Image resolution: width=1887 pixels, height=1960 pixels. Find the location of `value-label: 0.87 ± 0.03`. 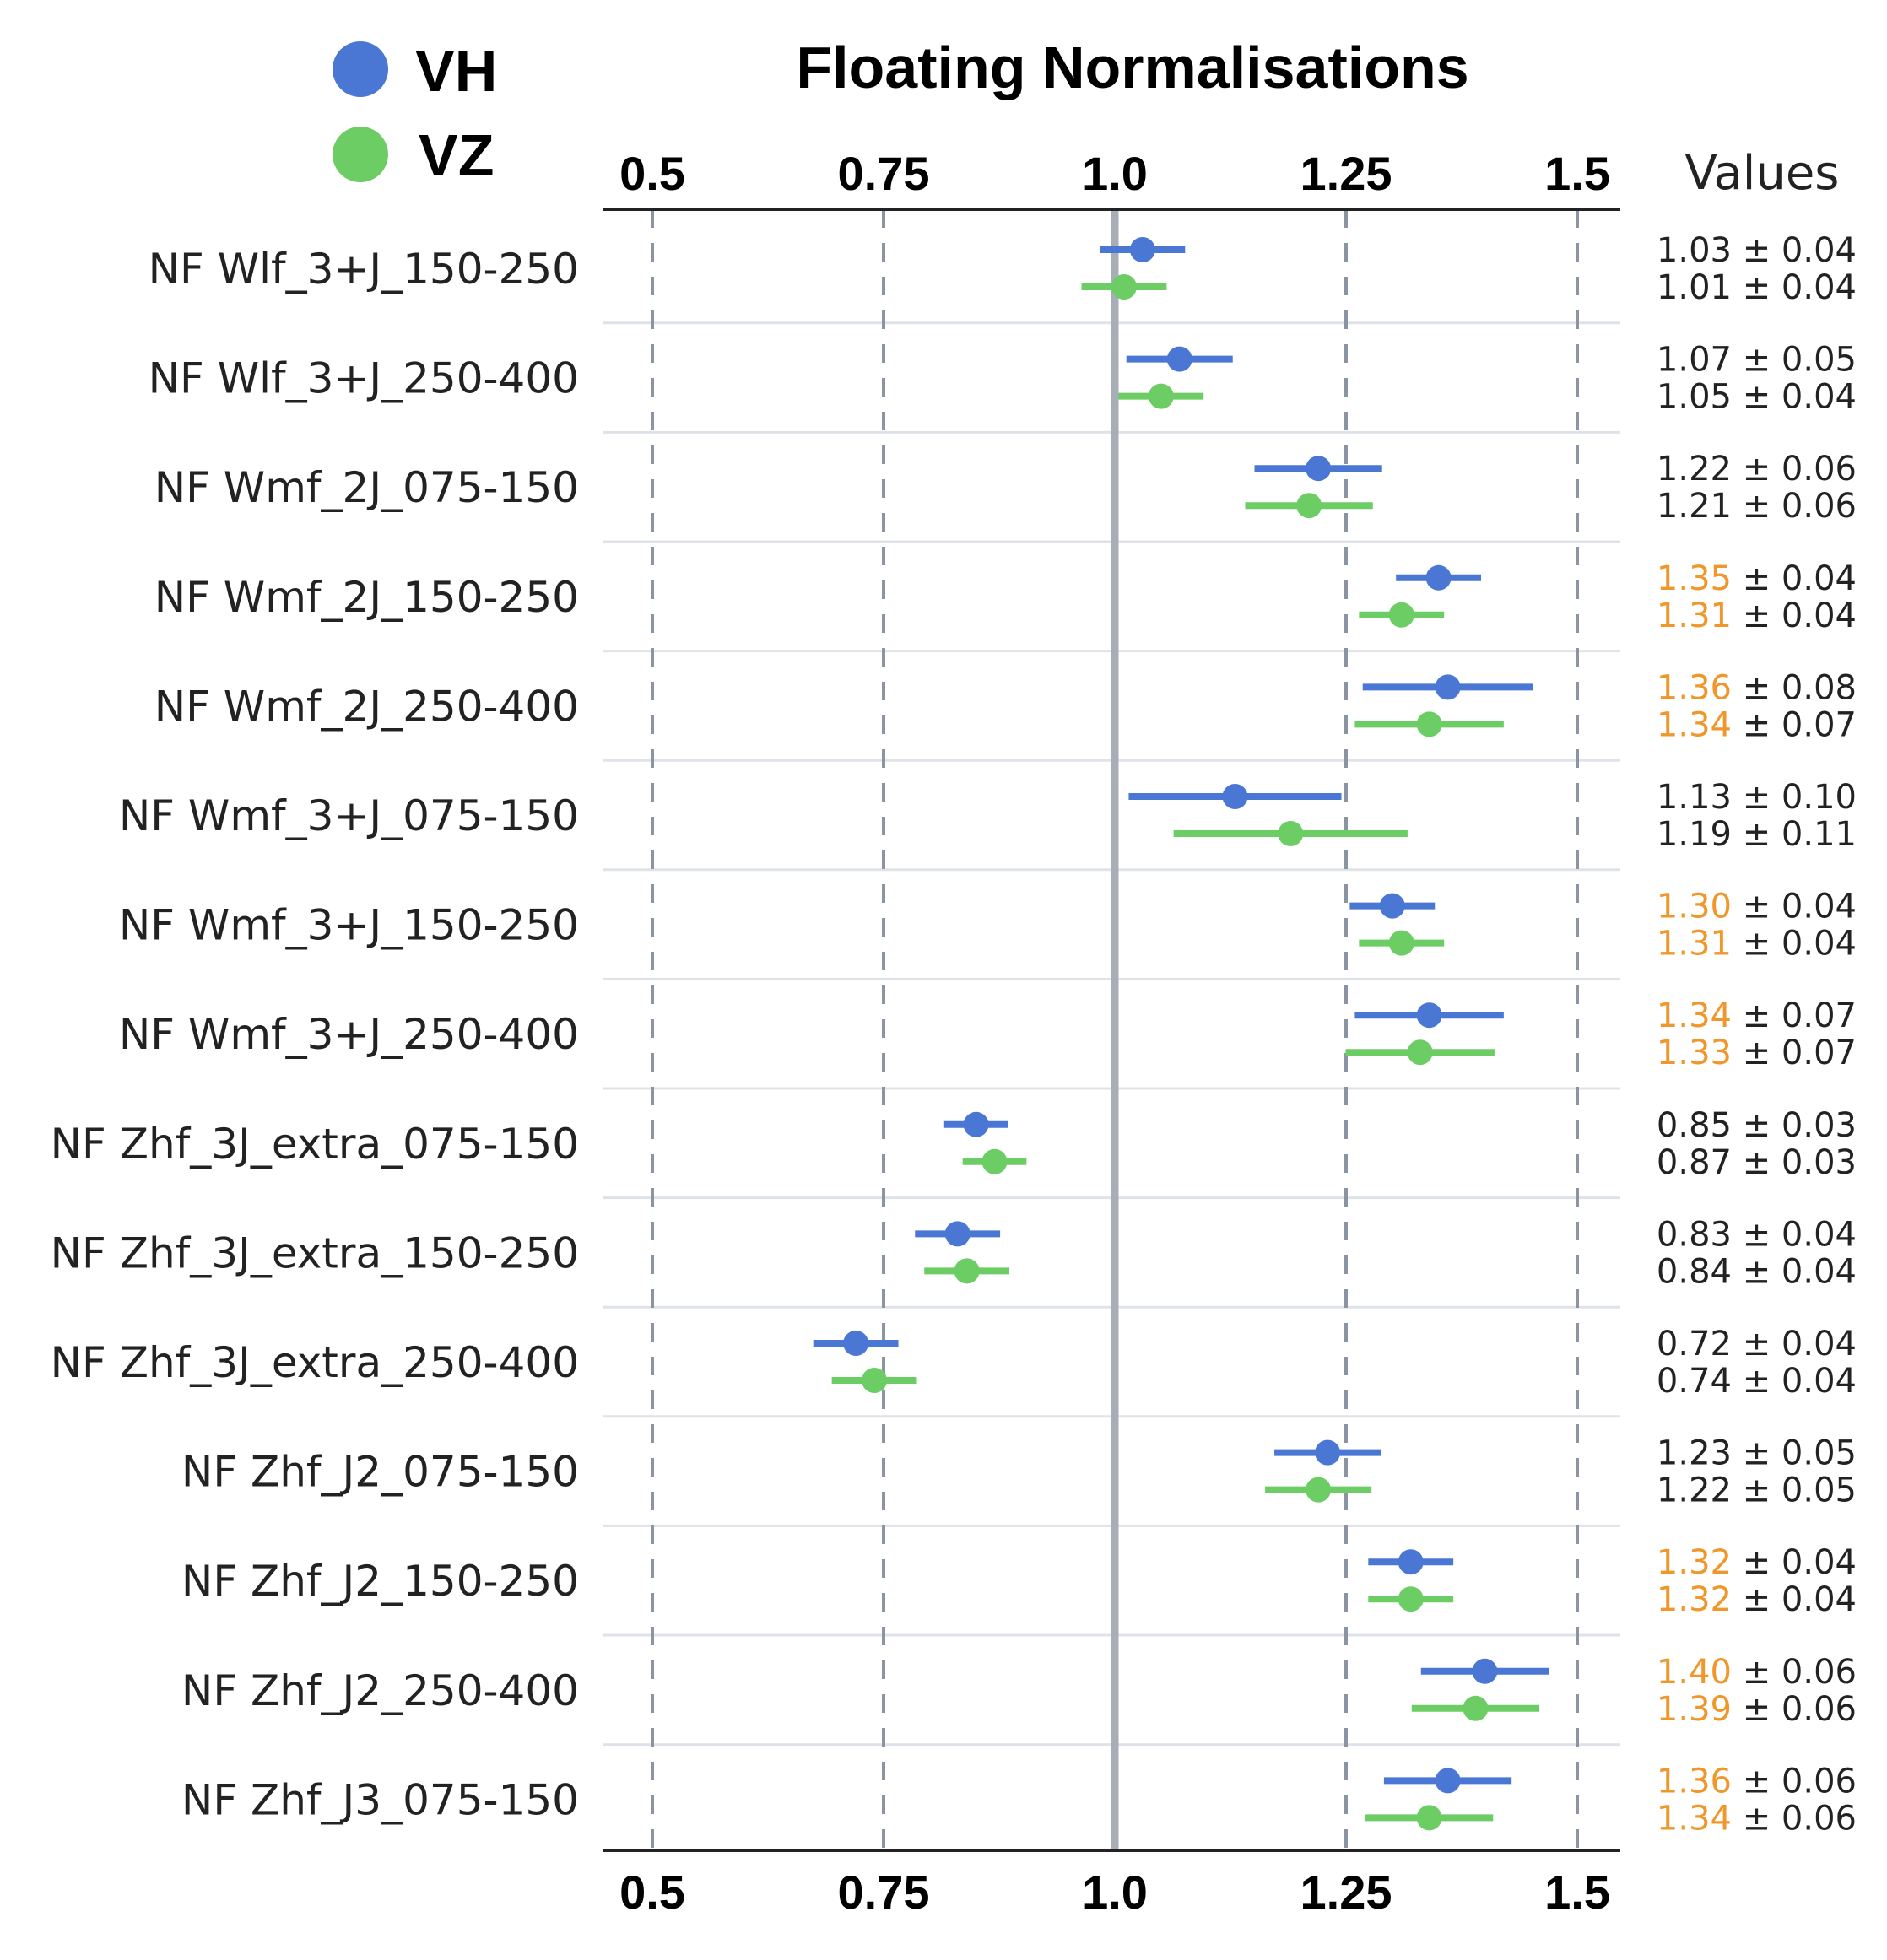

value-label: 0.87 ± 0.03 is located at coordinates (1757, 1162).